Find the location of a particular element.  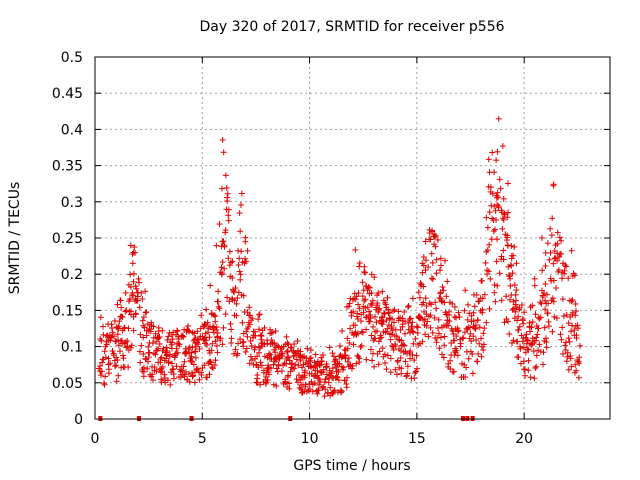

y-tick-label: 0.05 is located at coordinates (67, 384).